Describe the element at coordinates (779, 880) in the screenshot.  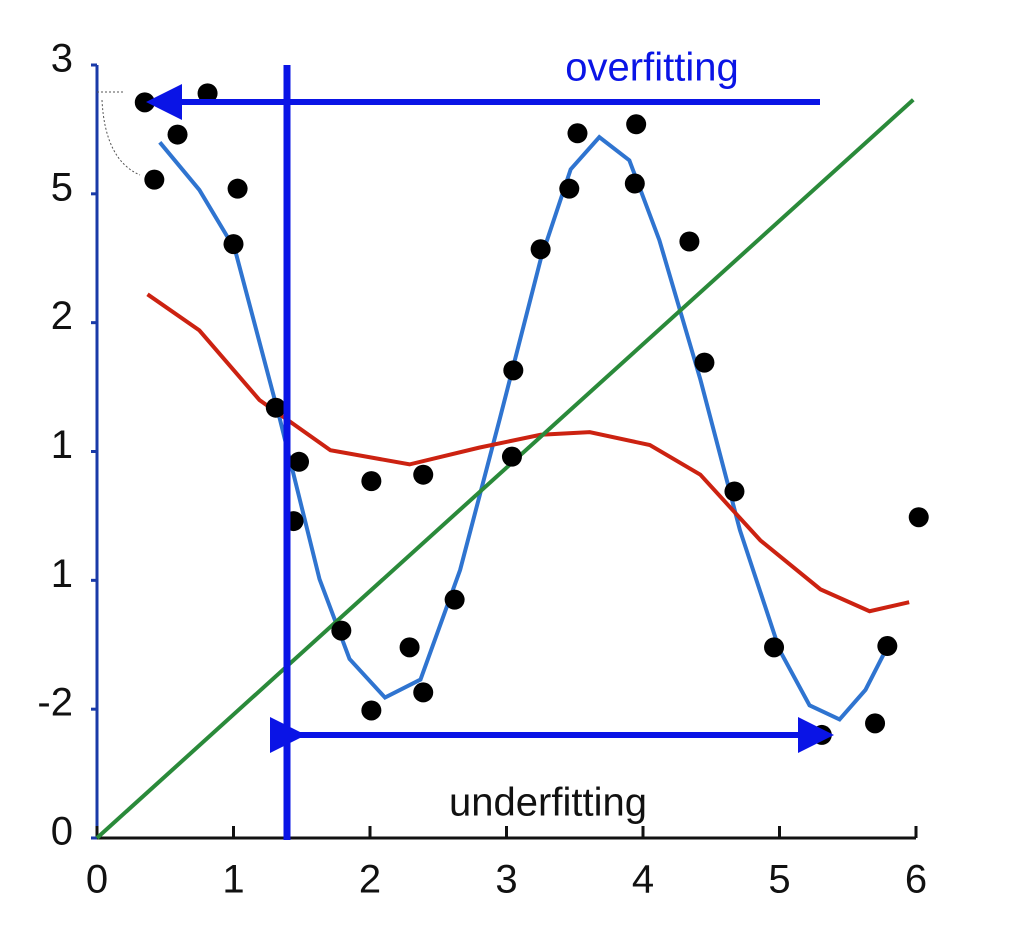
I see `x-tick-label: 5` at that location.